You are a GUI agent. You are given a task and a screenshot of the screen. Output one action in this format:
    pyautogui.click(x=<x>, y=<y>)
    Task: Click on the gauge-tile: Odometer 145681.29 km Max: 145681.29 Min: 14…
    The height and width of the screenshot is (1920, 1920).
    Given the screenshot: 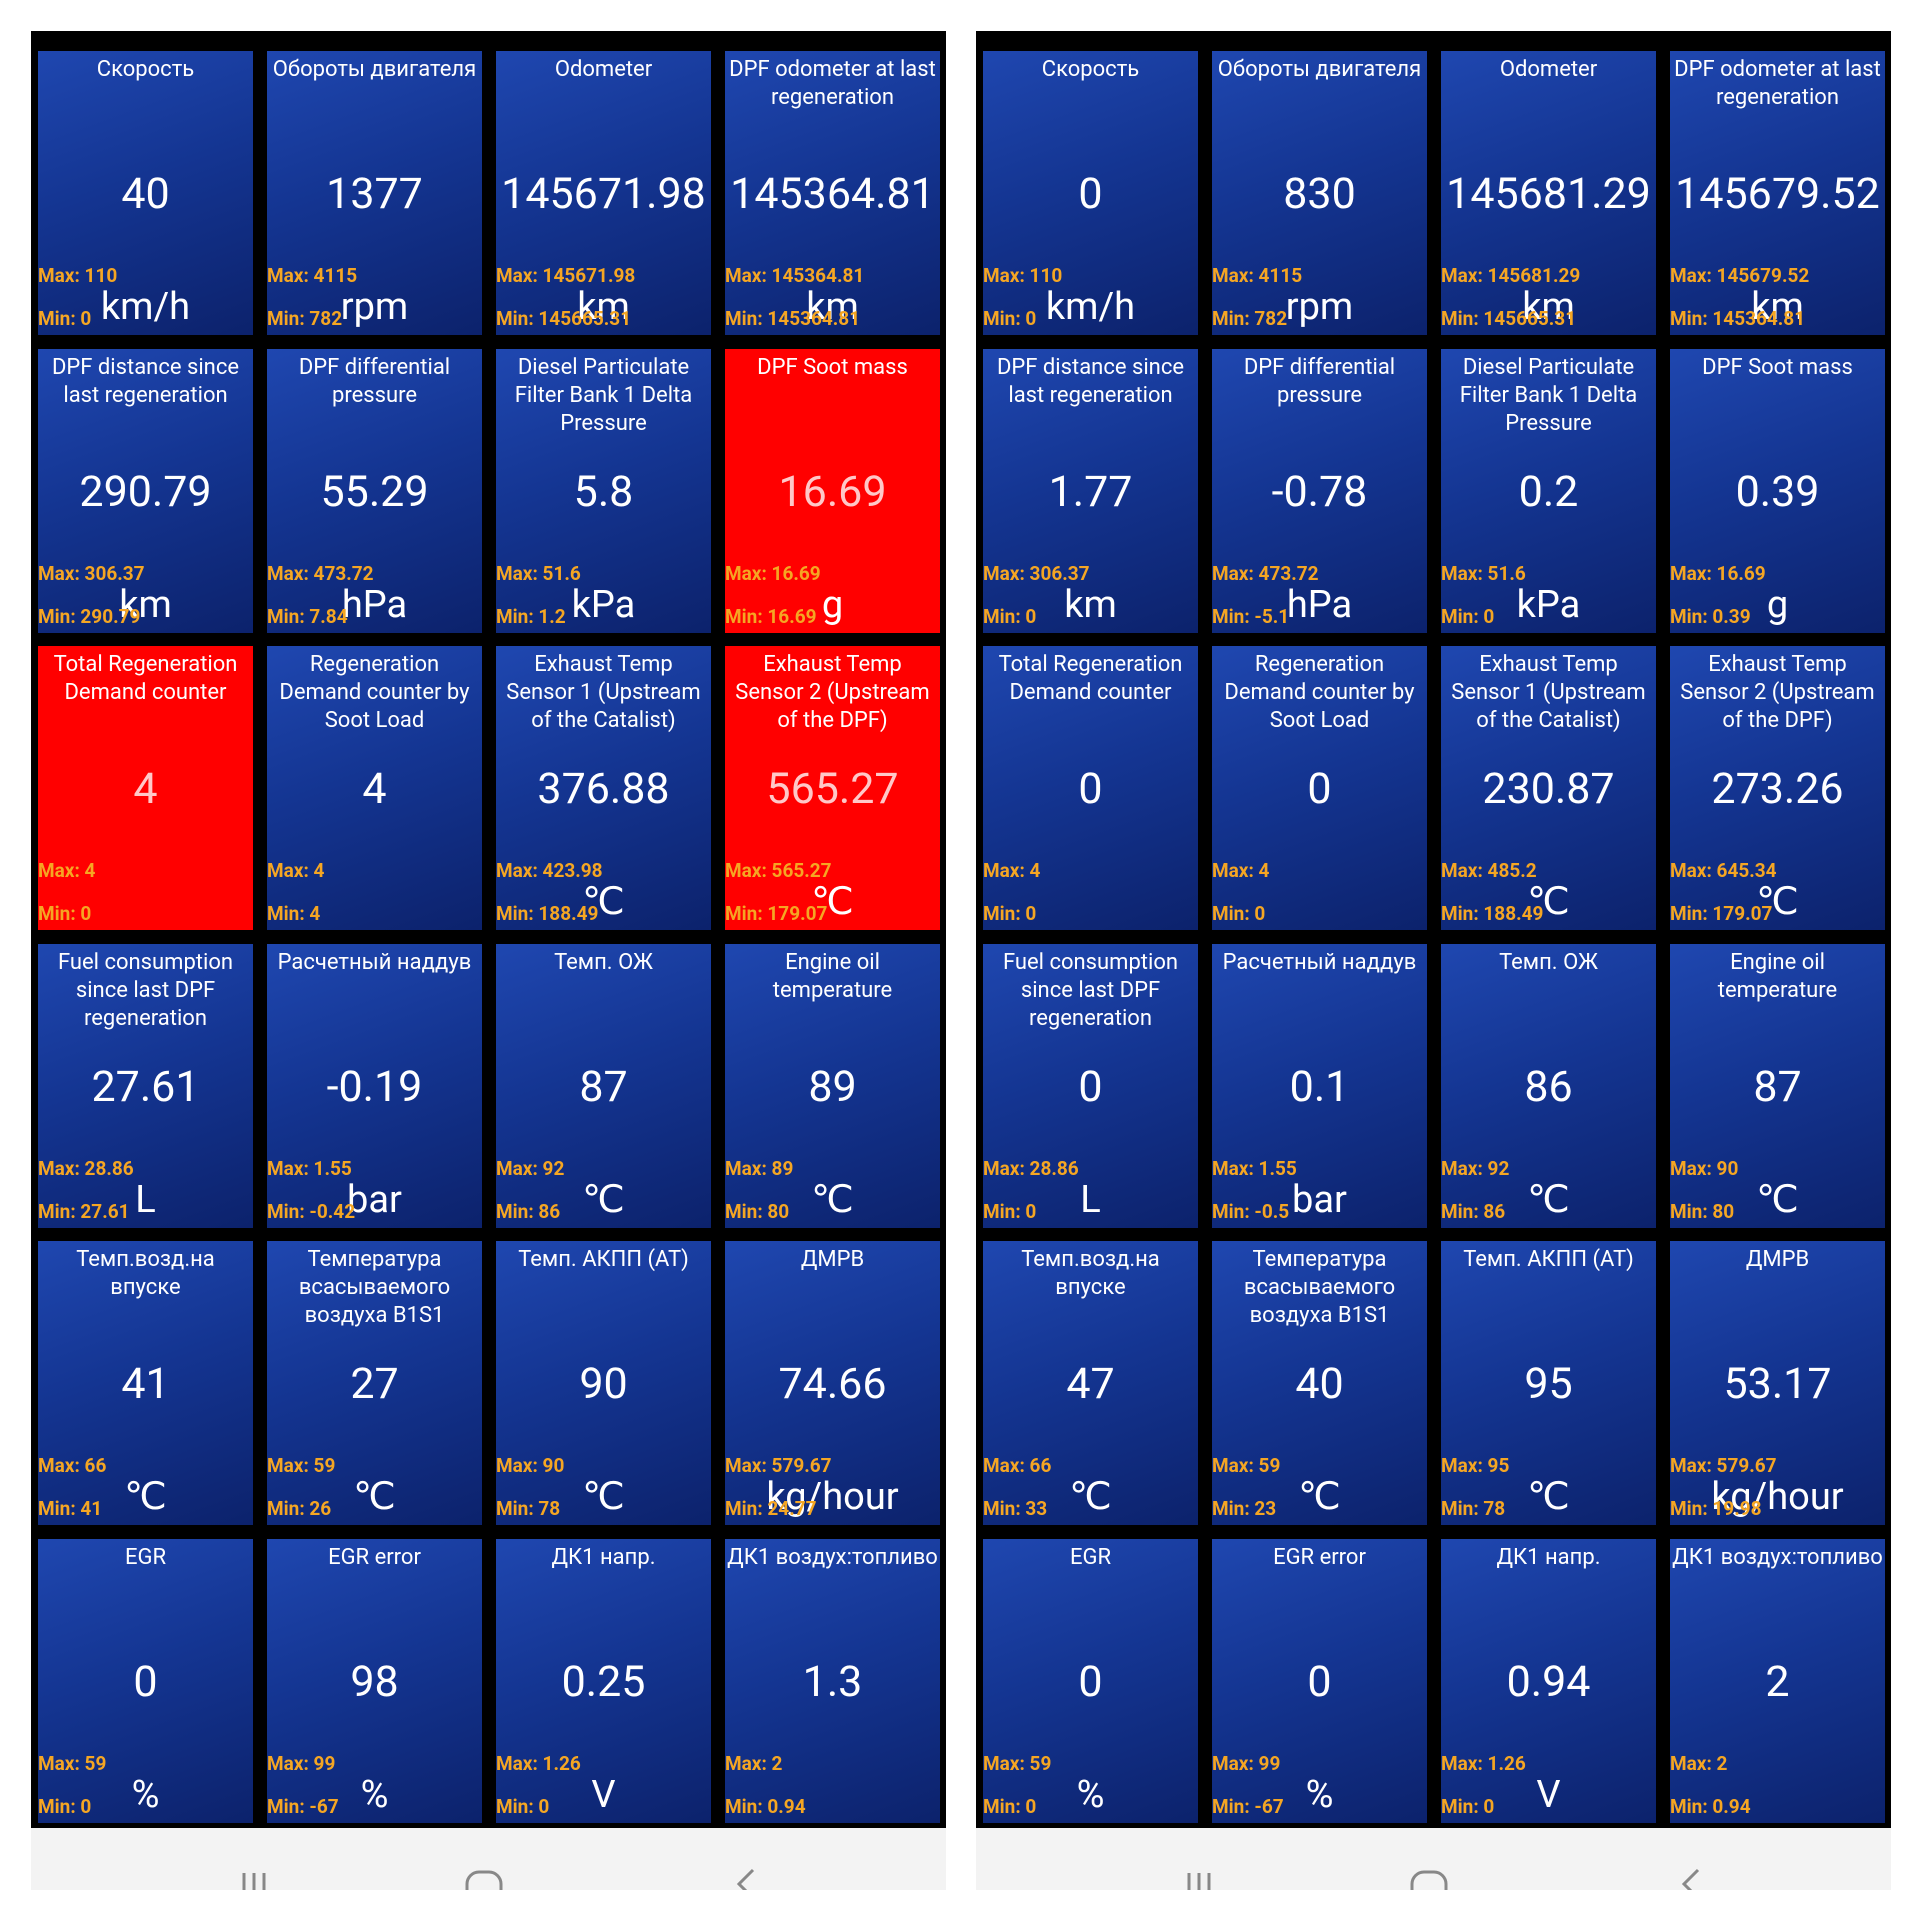 What is the action you would take?
    pyautogui.click(x=1548, y=193)
    